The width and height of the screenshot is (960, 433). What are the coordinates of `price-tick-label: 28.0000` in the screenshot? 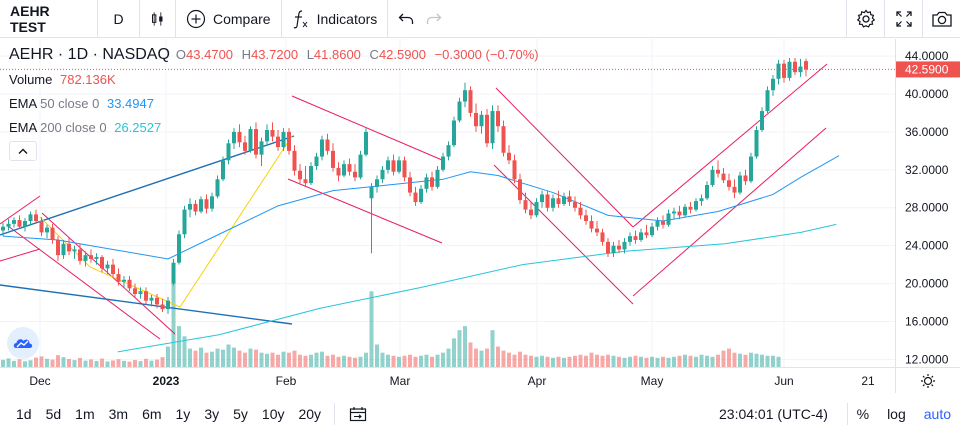 It's located at (927, 208).